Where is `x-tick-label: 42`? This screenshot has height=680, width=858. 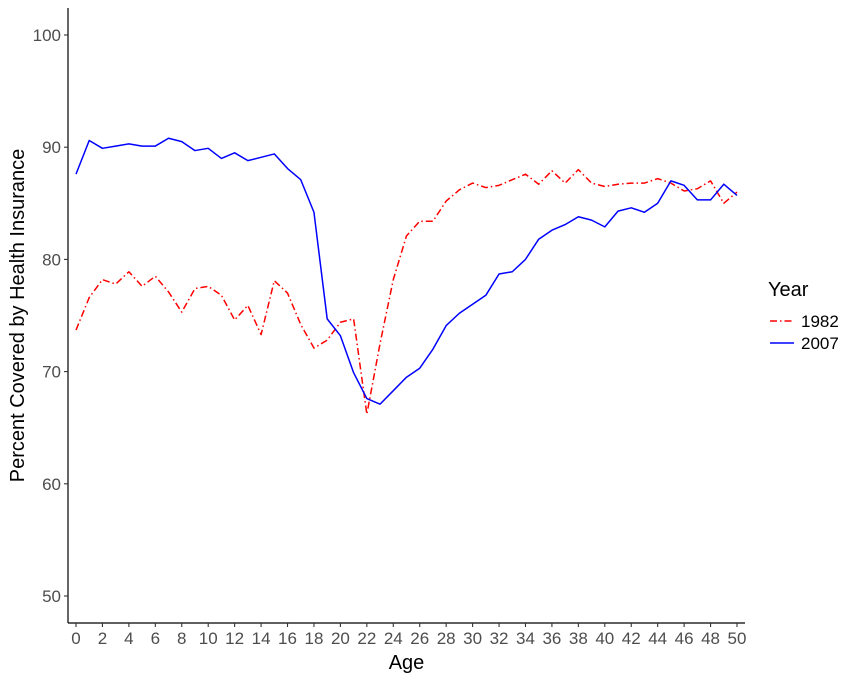 x-tick-label: 42 is located at coordinates (631, 638).